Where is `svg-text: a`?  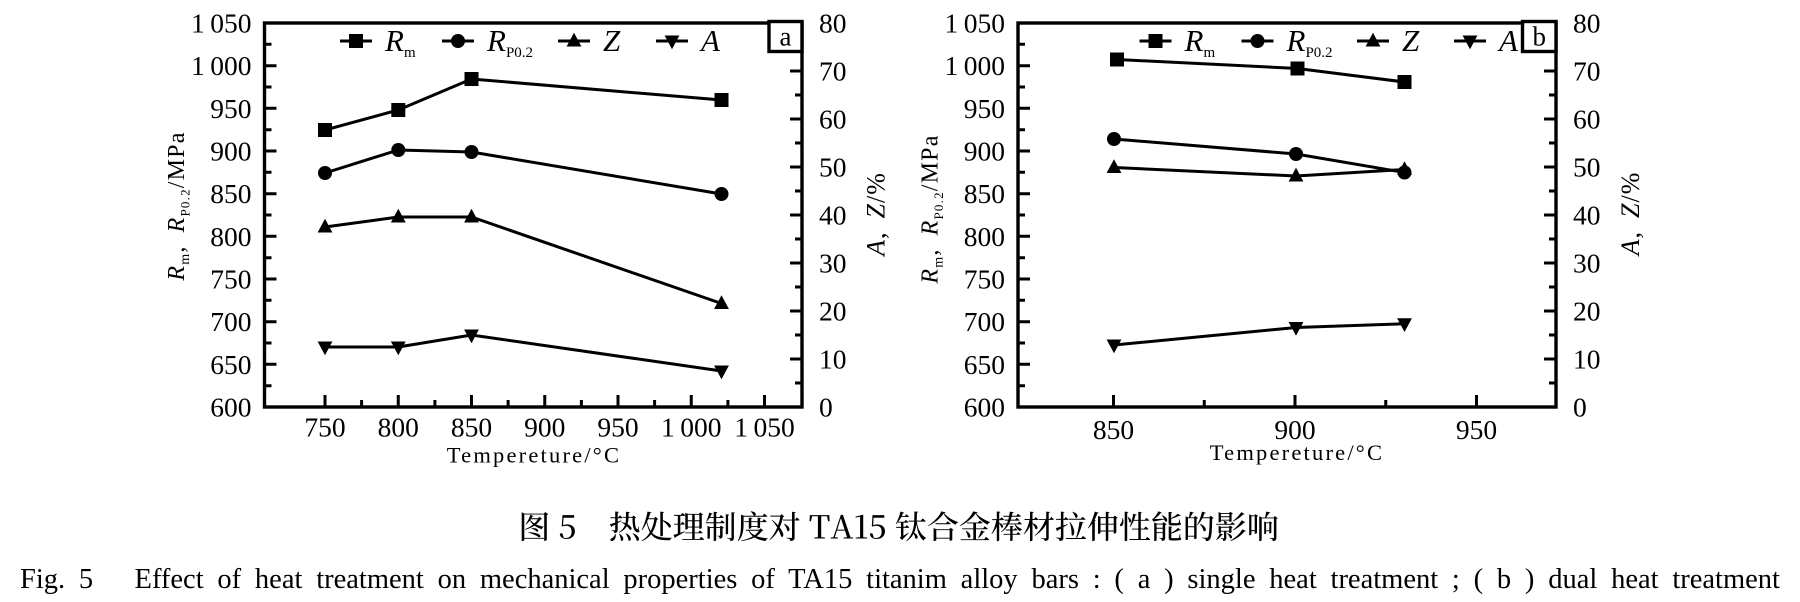 svg-text: a is located at coordinates (786, 37).